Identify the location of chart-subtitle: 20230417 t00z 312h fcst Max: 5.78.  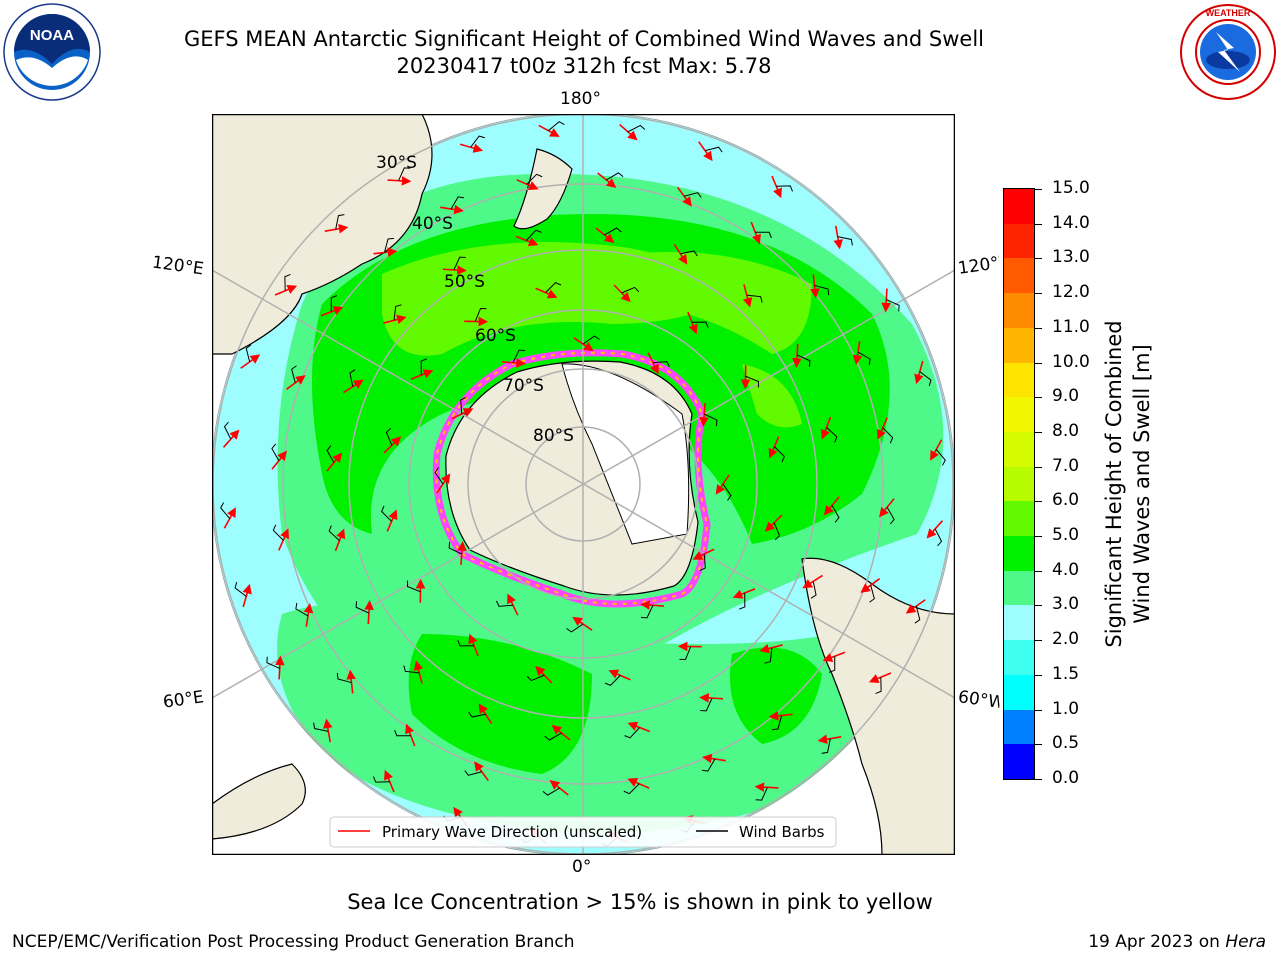
(584, 66).